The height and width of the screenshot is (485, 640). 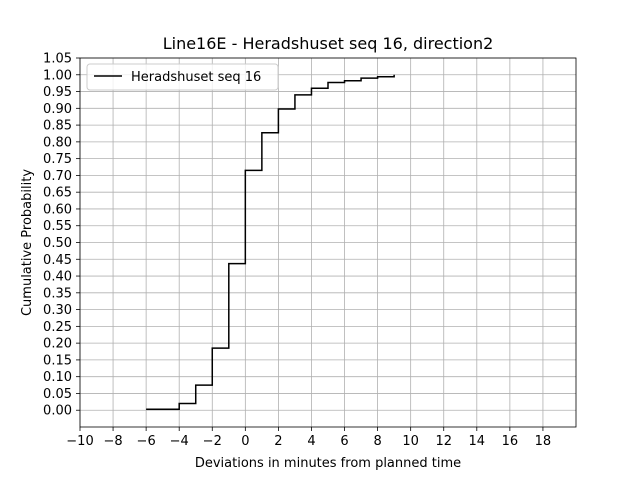 I want to click on legend-label: Heradshuset seq 16, so click(x=196, y=77).